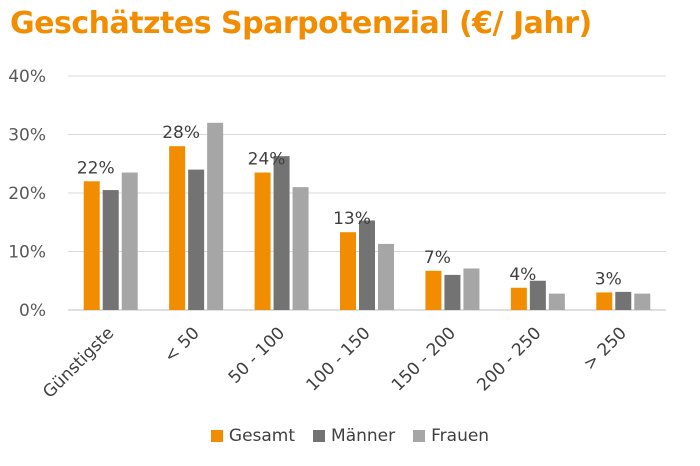 This screenshot has height=466, width=700. What do you see at coordinates (181, 133) in the screenshot?
I see `data-label: 28%` at bounding box center [181, 133].